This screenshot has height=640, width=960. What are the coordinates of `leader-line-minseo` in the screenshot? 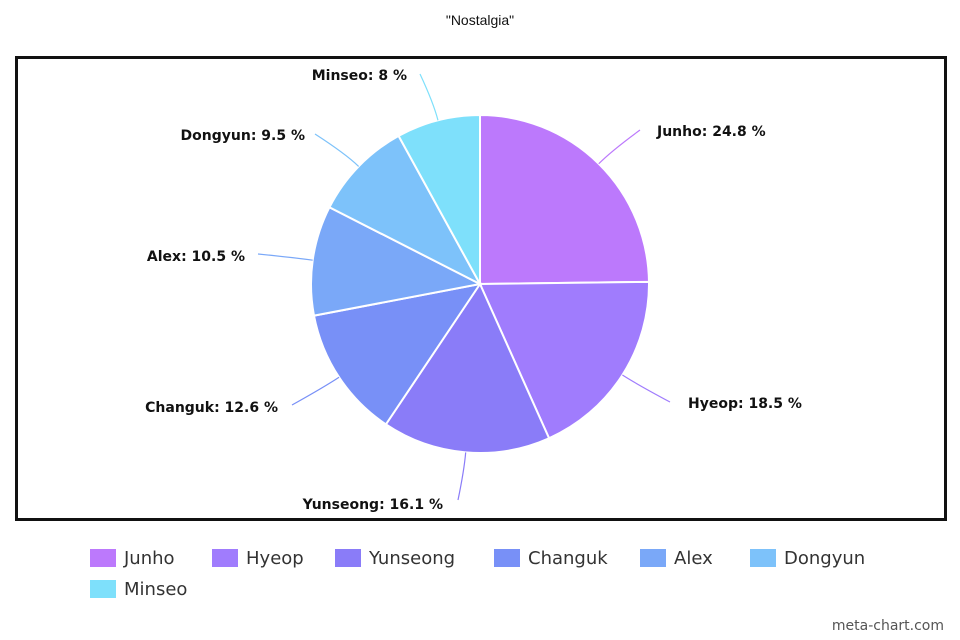 It's located at (429, 97).